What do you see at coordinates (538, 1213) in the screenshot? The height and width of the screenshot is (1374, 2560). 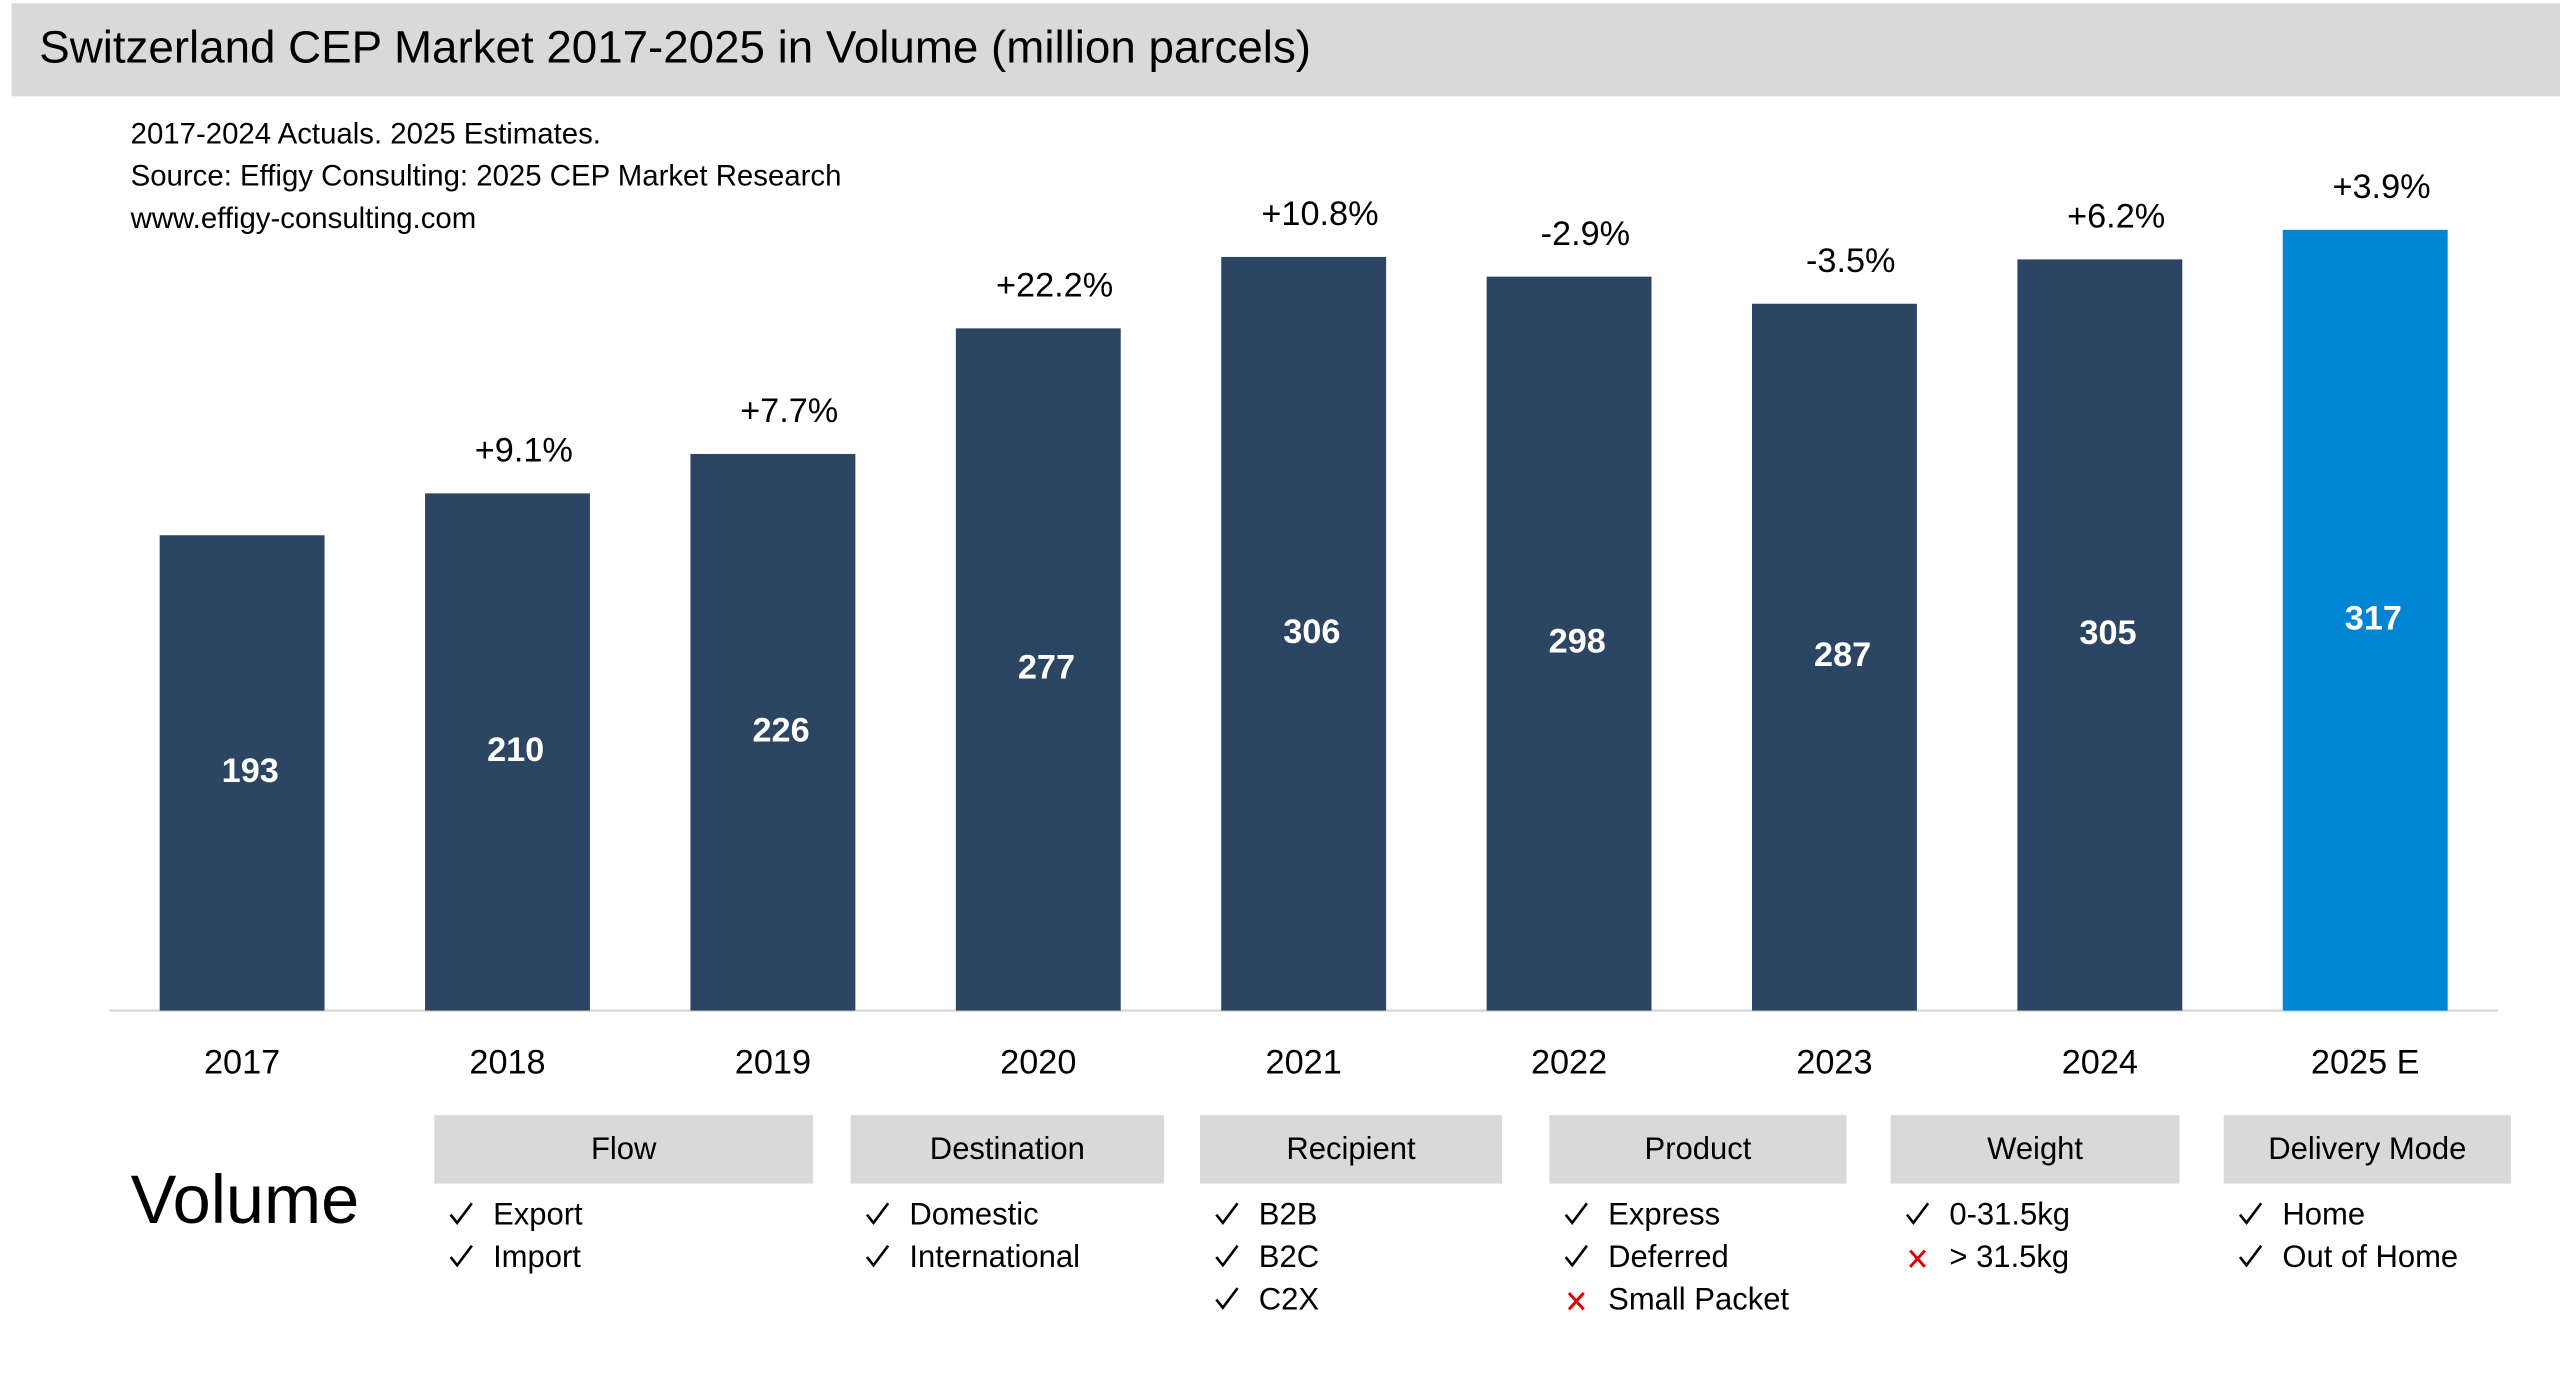 I see `segment-item: Export` at bounding box center [538, 1213].